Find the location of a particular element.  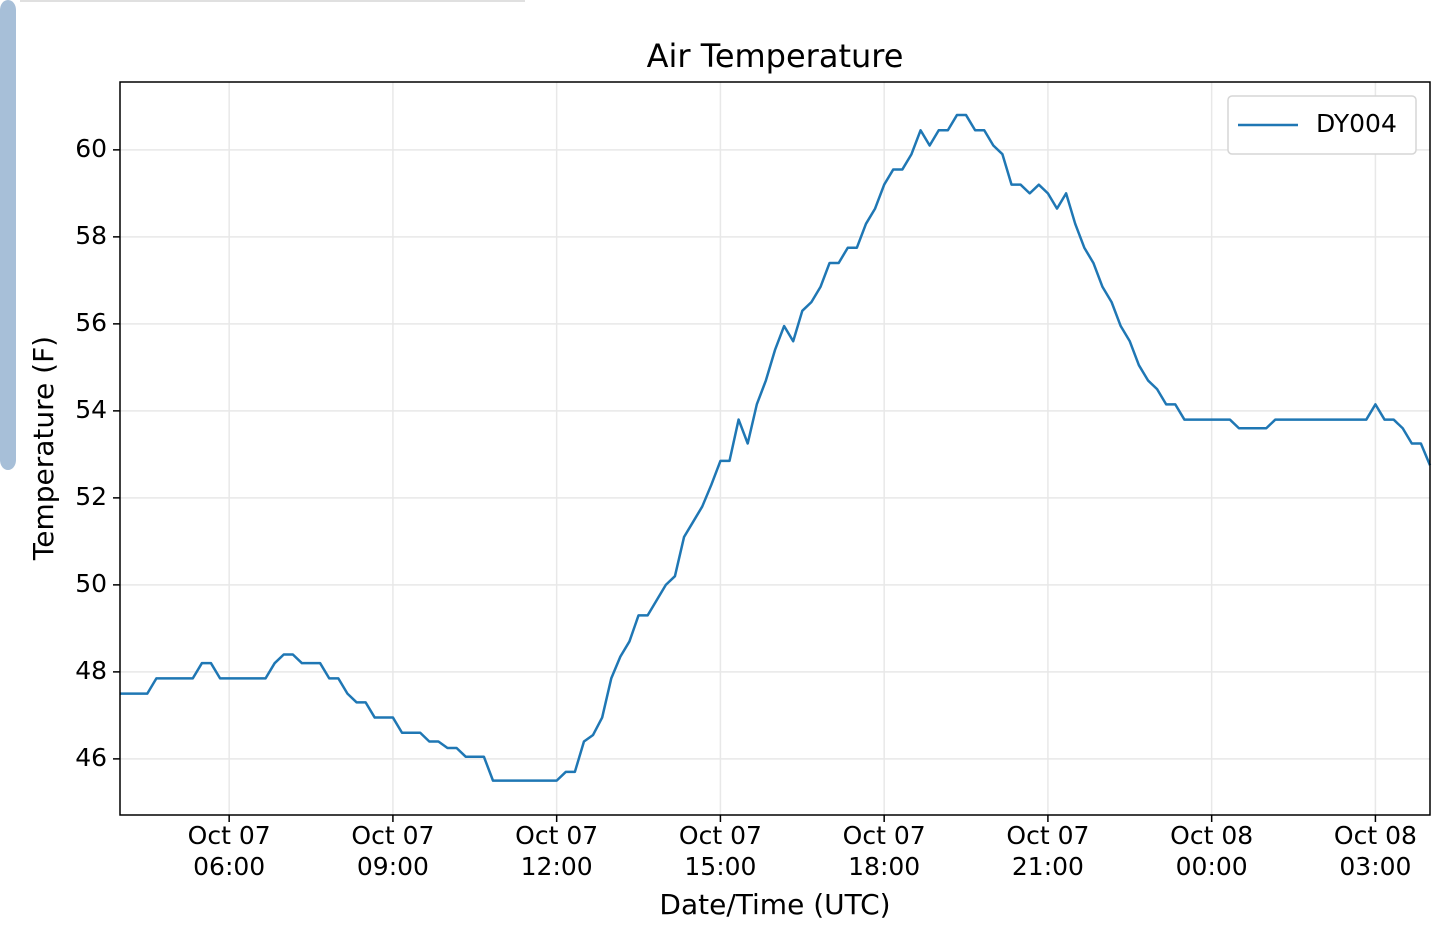

x-tick-label: 06:00 is located at coordinates (229, 866).